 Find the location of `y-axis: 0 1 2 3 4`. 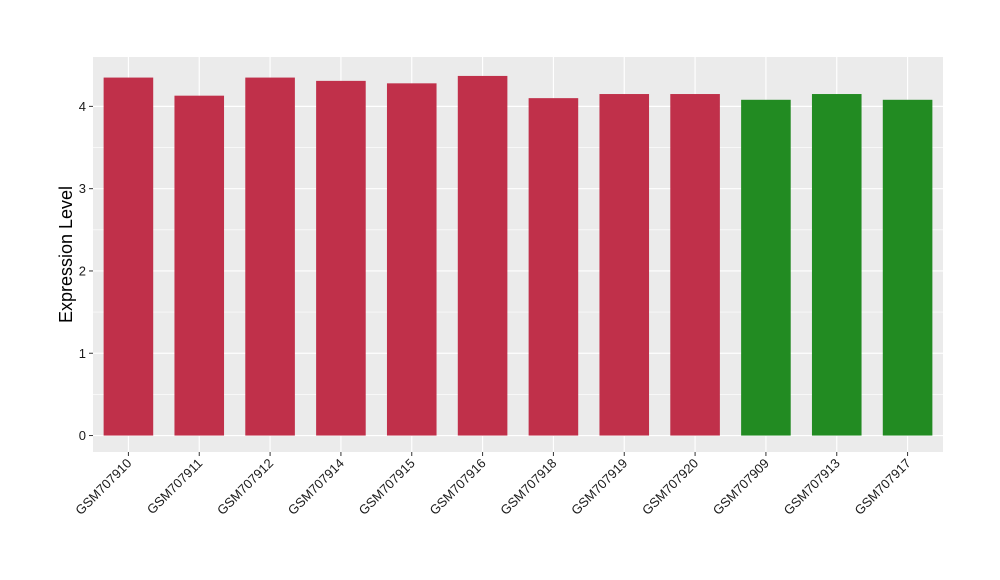

y-axis: 0 1 2 3 4 is located at coordinates (86, 271).